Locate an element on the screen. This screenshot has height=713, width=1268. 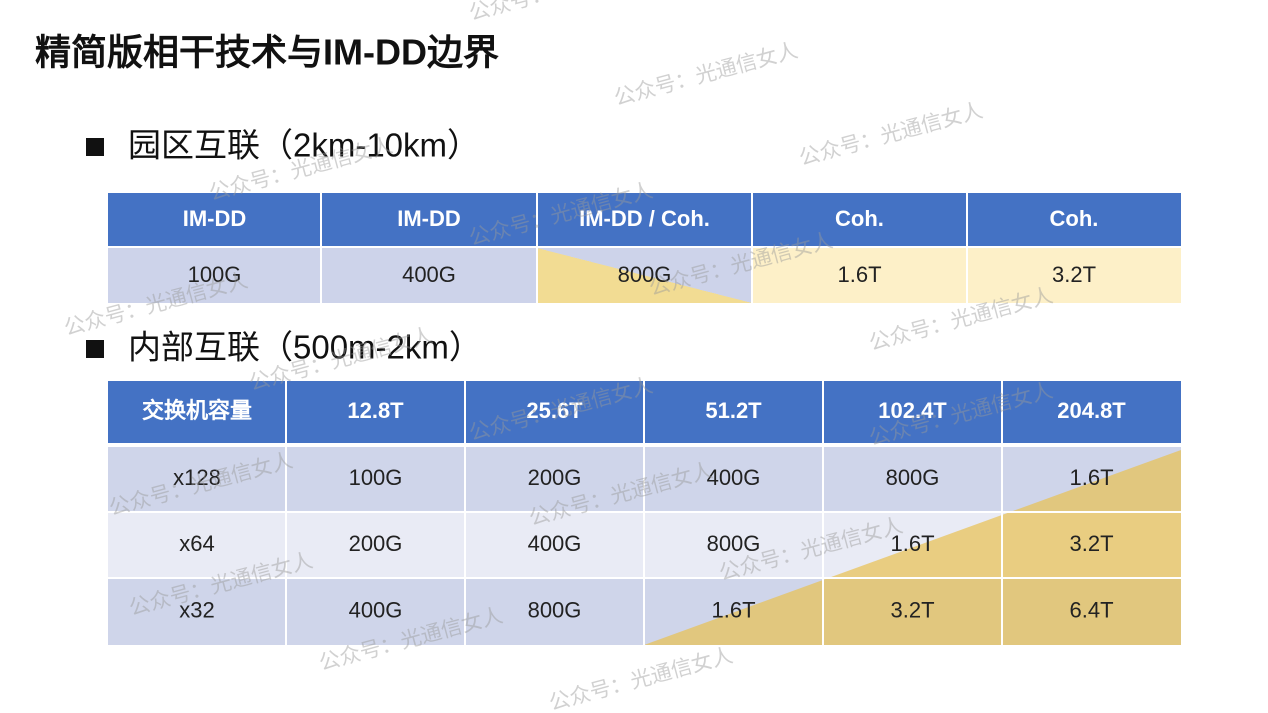
header-text: 12.8T is located at coordinates (375, 410).